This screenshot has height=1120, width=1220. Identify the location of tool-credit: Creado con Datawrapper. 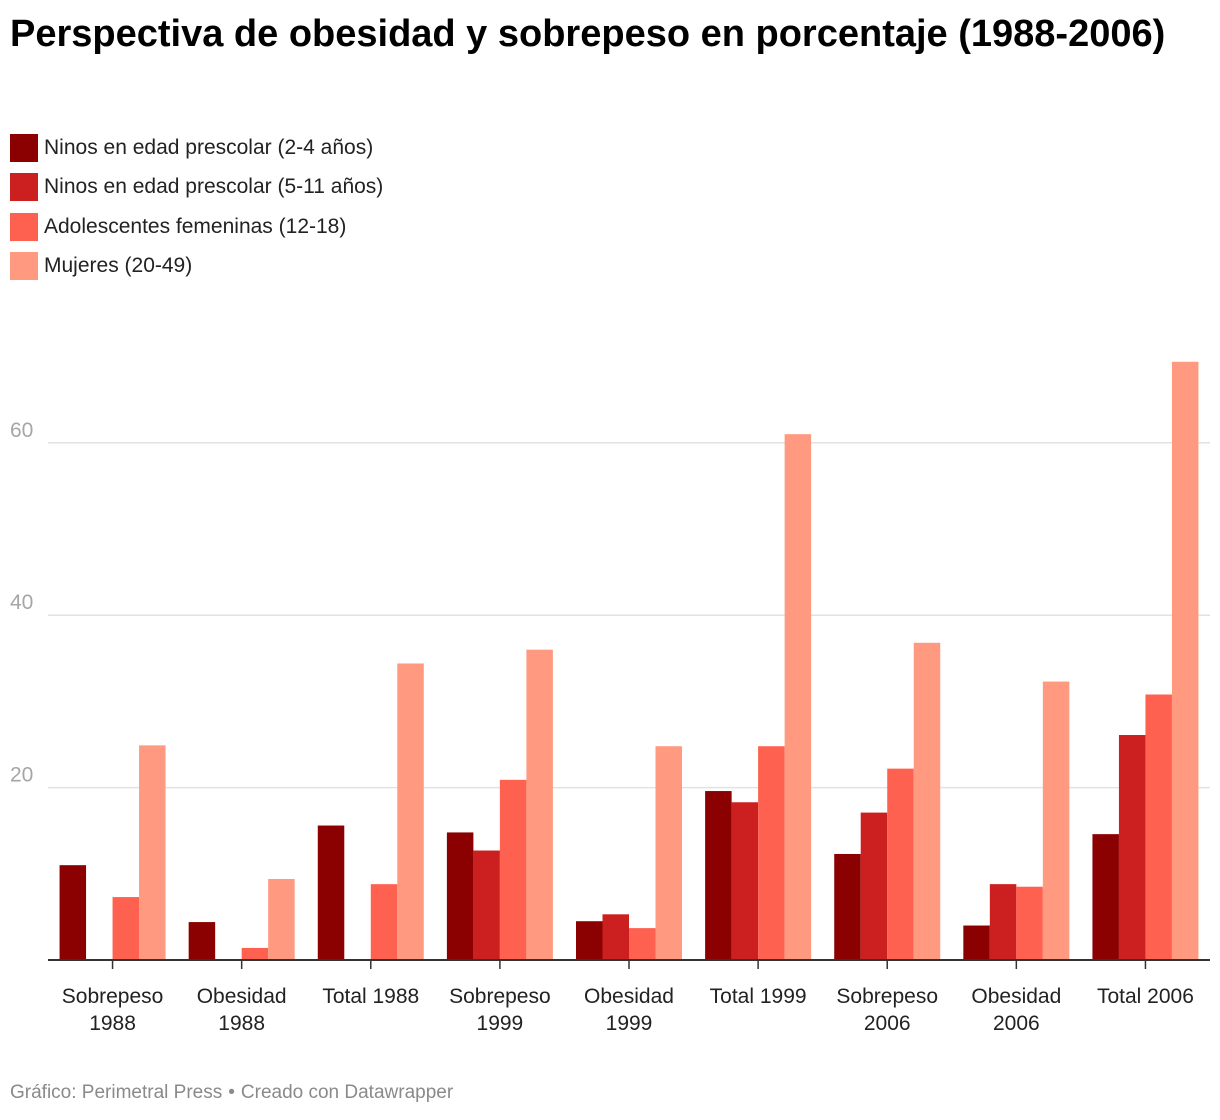
(347, 1092).